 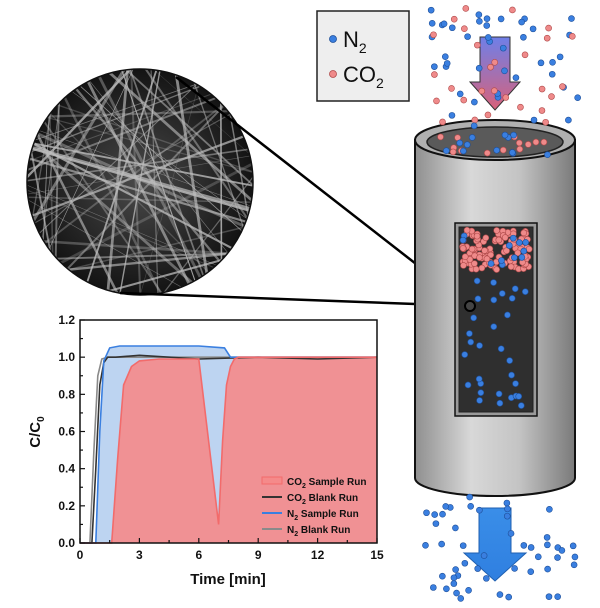 What do you see at coordinates (306, 531) in the screenshot?
I see `legend-item-n2-blank: N2 Blank Run` at bounding box center [306, 531].